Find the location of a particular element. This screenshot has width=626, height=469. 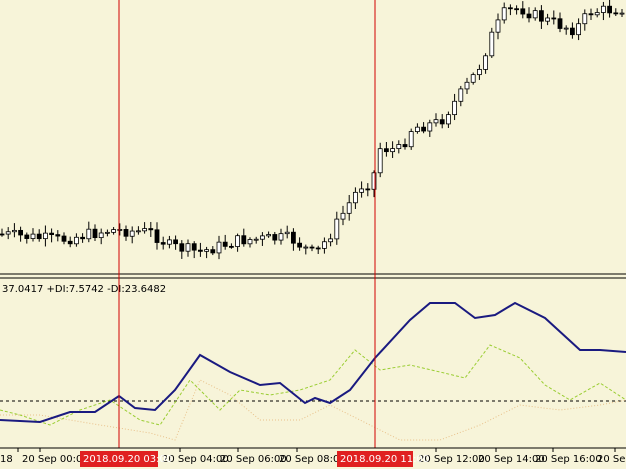

indicator-label: 37.0417 +DI:7.5742 -DI:23.6482 is located at coordinates (84, 289).